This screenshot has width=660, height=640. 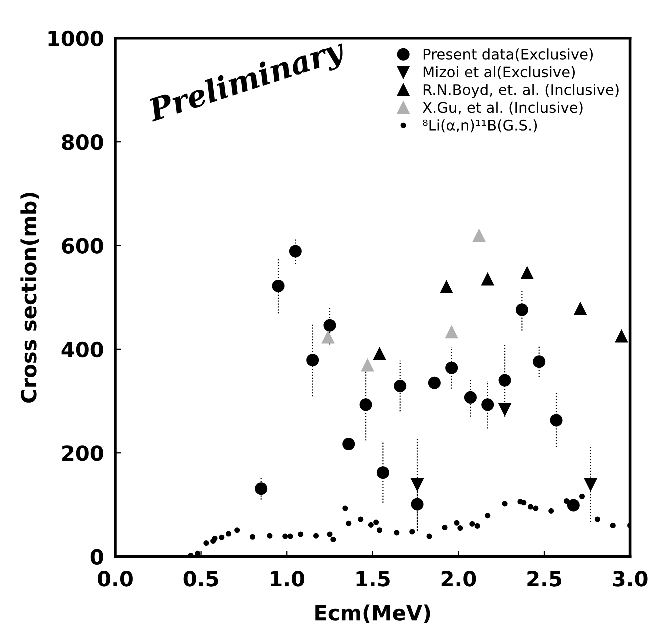 I want to click on y-tick-label: 800, so click(x=83, y=142).